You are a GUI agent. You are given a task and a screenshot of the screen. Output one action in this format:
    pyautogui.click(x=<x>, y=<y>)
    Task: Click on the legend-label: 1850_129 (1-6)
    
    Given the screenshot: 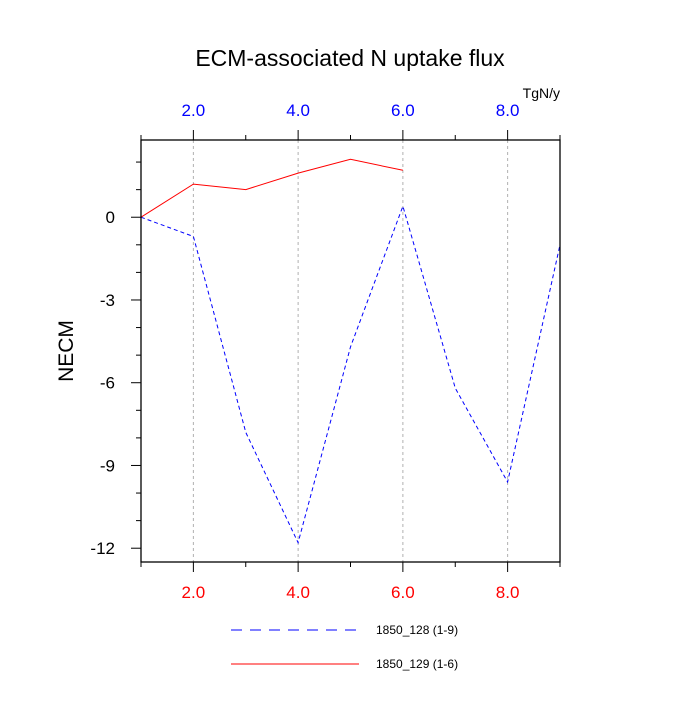 What is the action you would take?
    pyautogui.click(x=417, y=664)
    